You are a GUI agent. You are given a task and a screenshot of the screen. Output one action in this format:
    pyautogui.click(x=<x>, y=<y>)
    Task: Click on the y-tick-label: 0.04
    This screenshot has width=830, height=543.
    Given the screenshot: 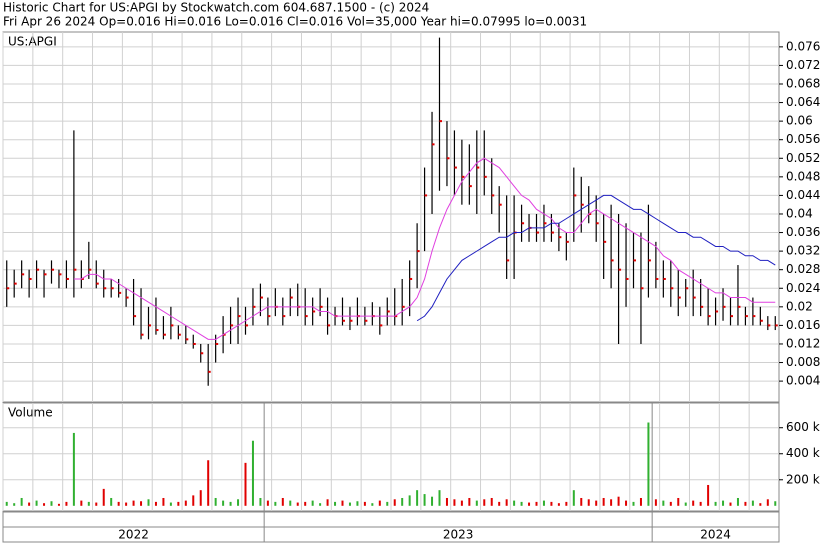 What is the action you would take?
    pyautogui.click(x=799, y=213)
    